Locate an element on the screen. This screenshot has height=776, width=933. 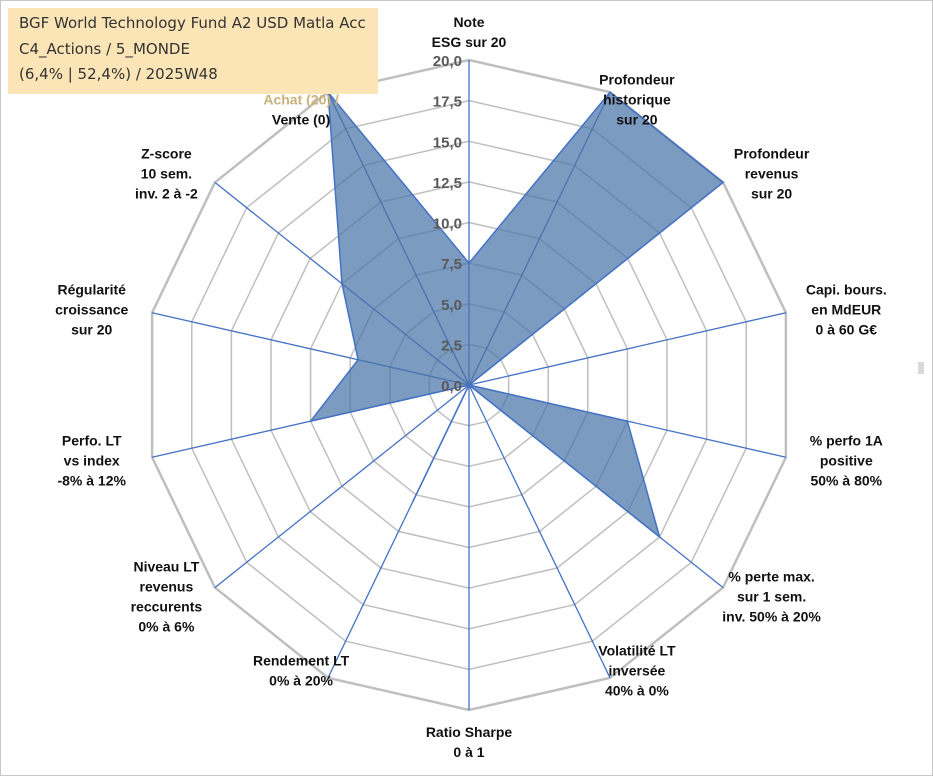
axis-label-12-line-0: Z-score is located at coordinates (166, 154).